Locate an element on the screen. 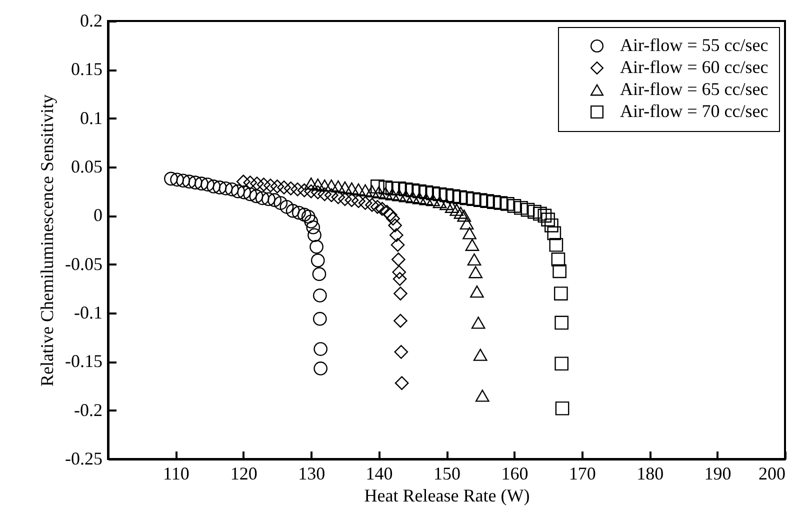  y-tick-label: 0.2 is located at coordinates (91, 20).